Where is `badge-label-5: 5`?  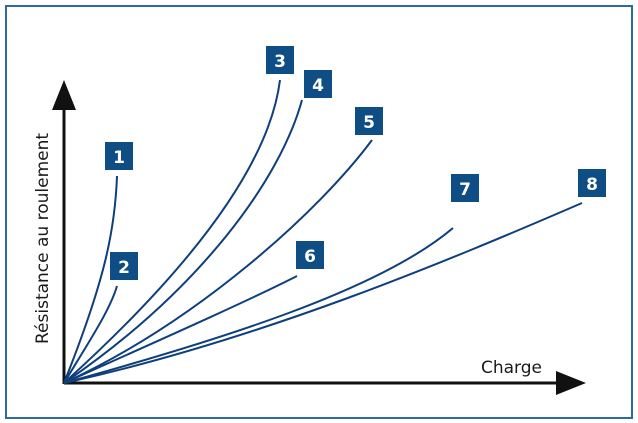
badge-label-5: 5 is located at coordinates (369, 123).